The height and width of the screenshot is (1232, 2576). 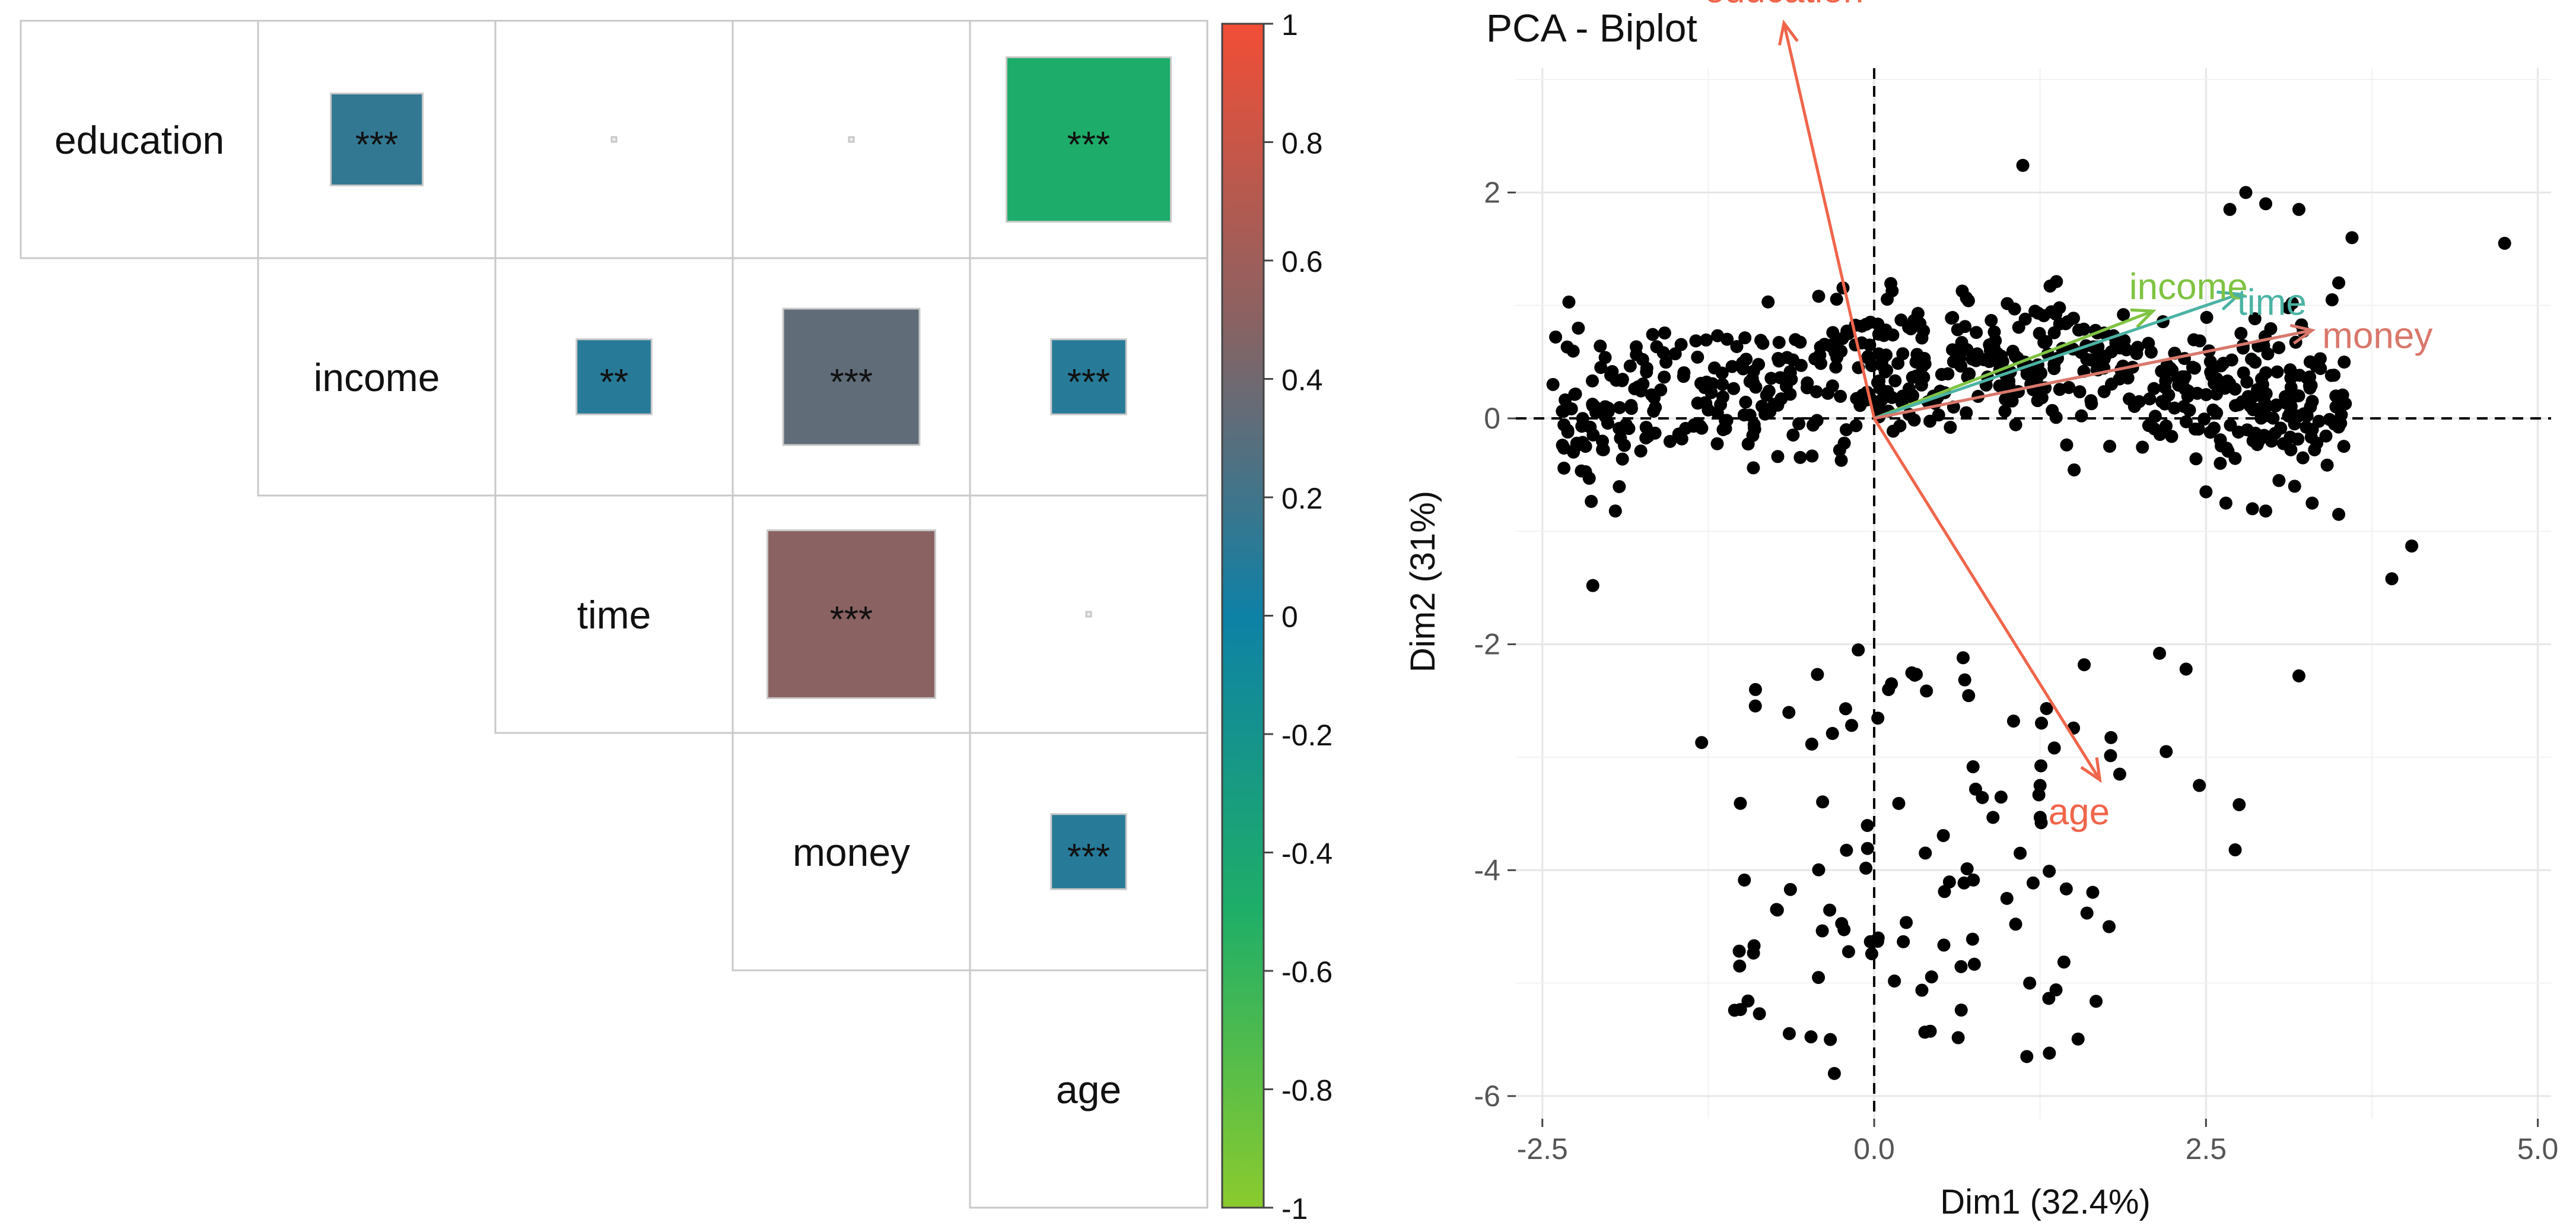 What do you see at coordinates (2377, 336) in the screenshot?
I see `arrow-label-money: money` at bounding box center [2377, 336].